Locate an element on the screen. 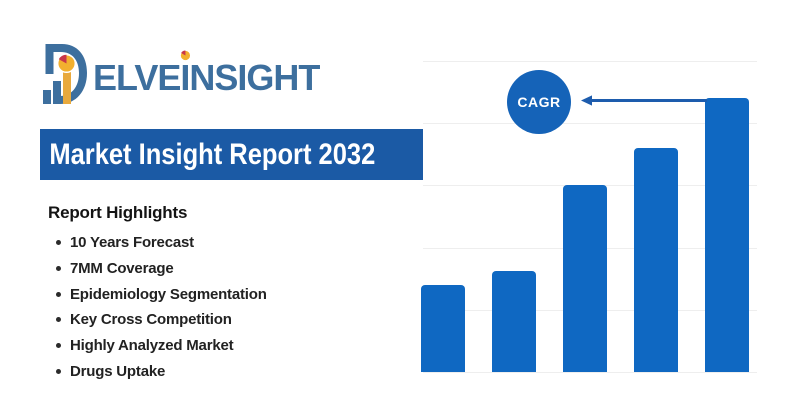 The image size is (800, 420). logo-d-bowl is located at coordinates (70, 74).